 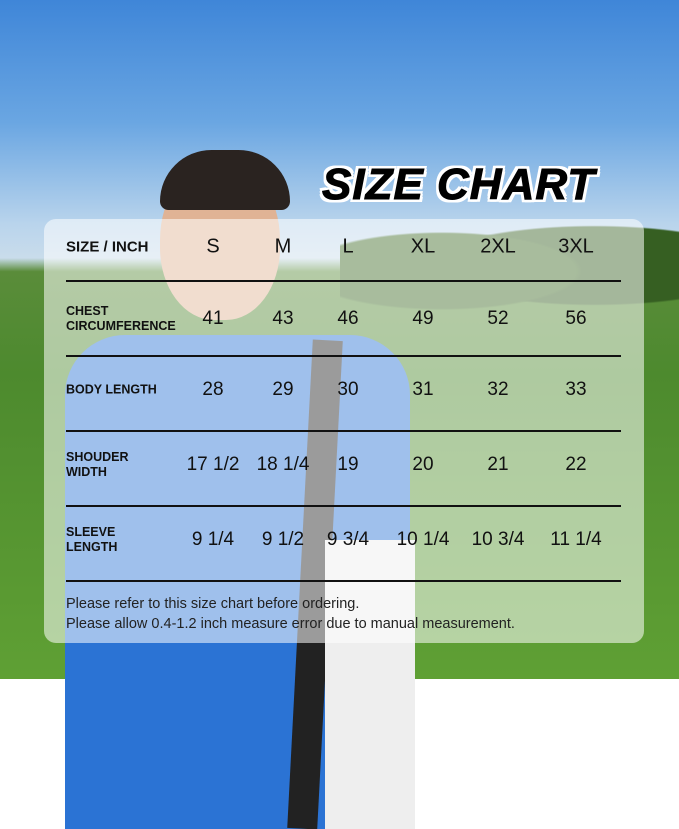 What do you see at coordinates (576, 464) in the screenshot?
I see `table-cell: 22` at bounding box center [576, 464].